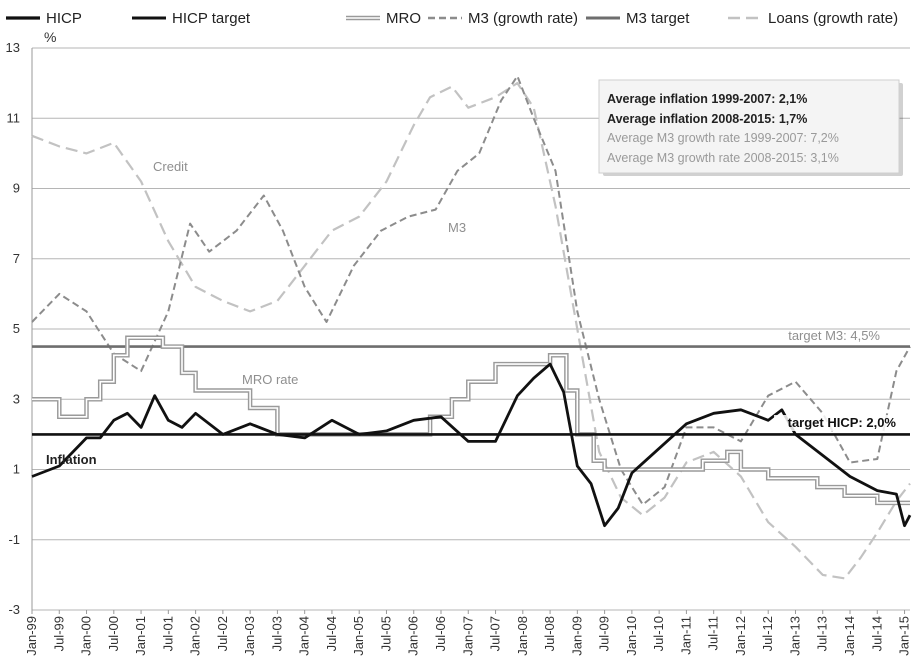  Describe the element at coordinates (211, 18) in the screenshot. I see `legend-label-hicp-target: HICP target` at that location.